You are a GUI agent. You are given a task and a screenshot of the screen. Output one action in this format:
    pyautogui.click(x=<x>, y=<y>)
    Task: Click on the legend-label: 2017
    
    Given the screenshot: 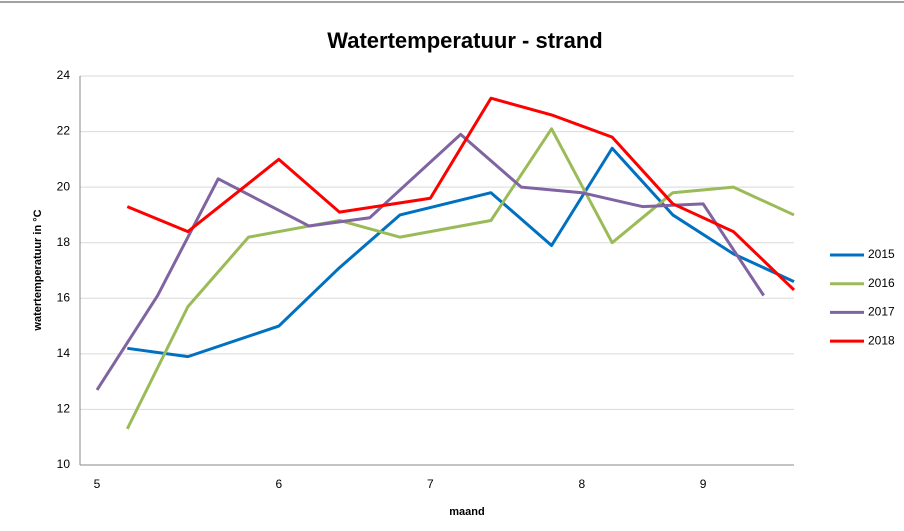 What is the action you would take?
    pyautogui.click(x=881, y=312)
    